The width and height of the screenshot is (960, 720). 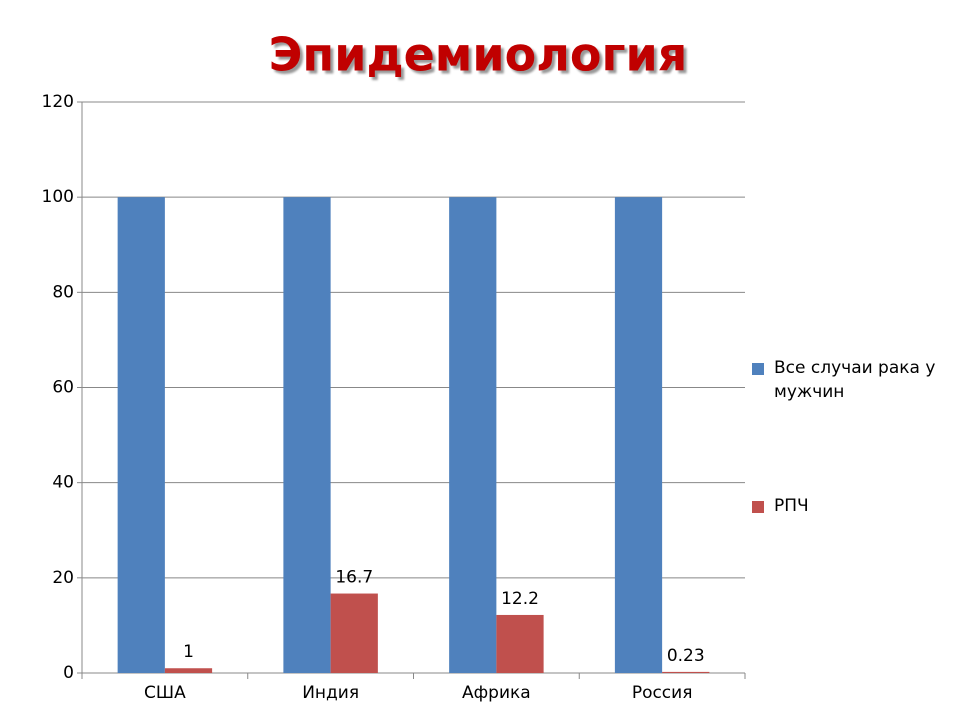 I want to click on data-label: 1, so click(x=188, y=652).